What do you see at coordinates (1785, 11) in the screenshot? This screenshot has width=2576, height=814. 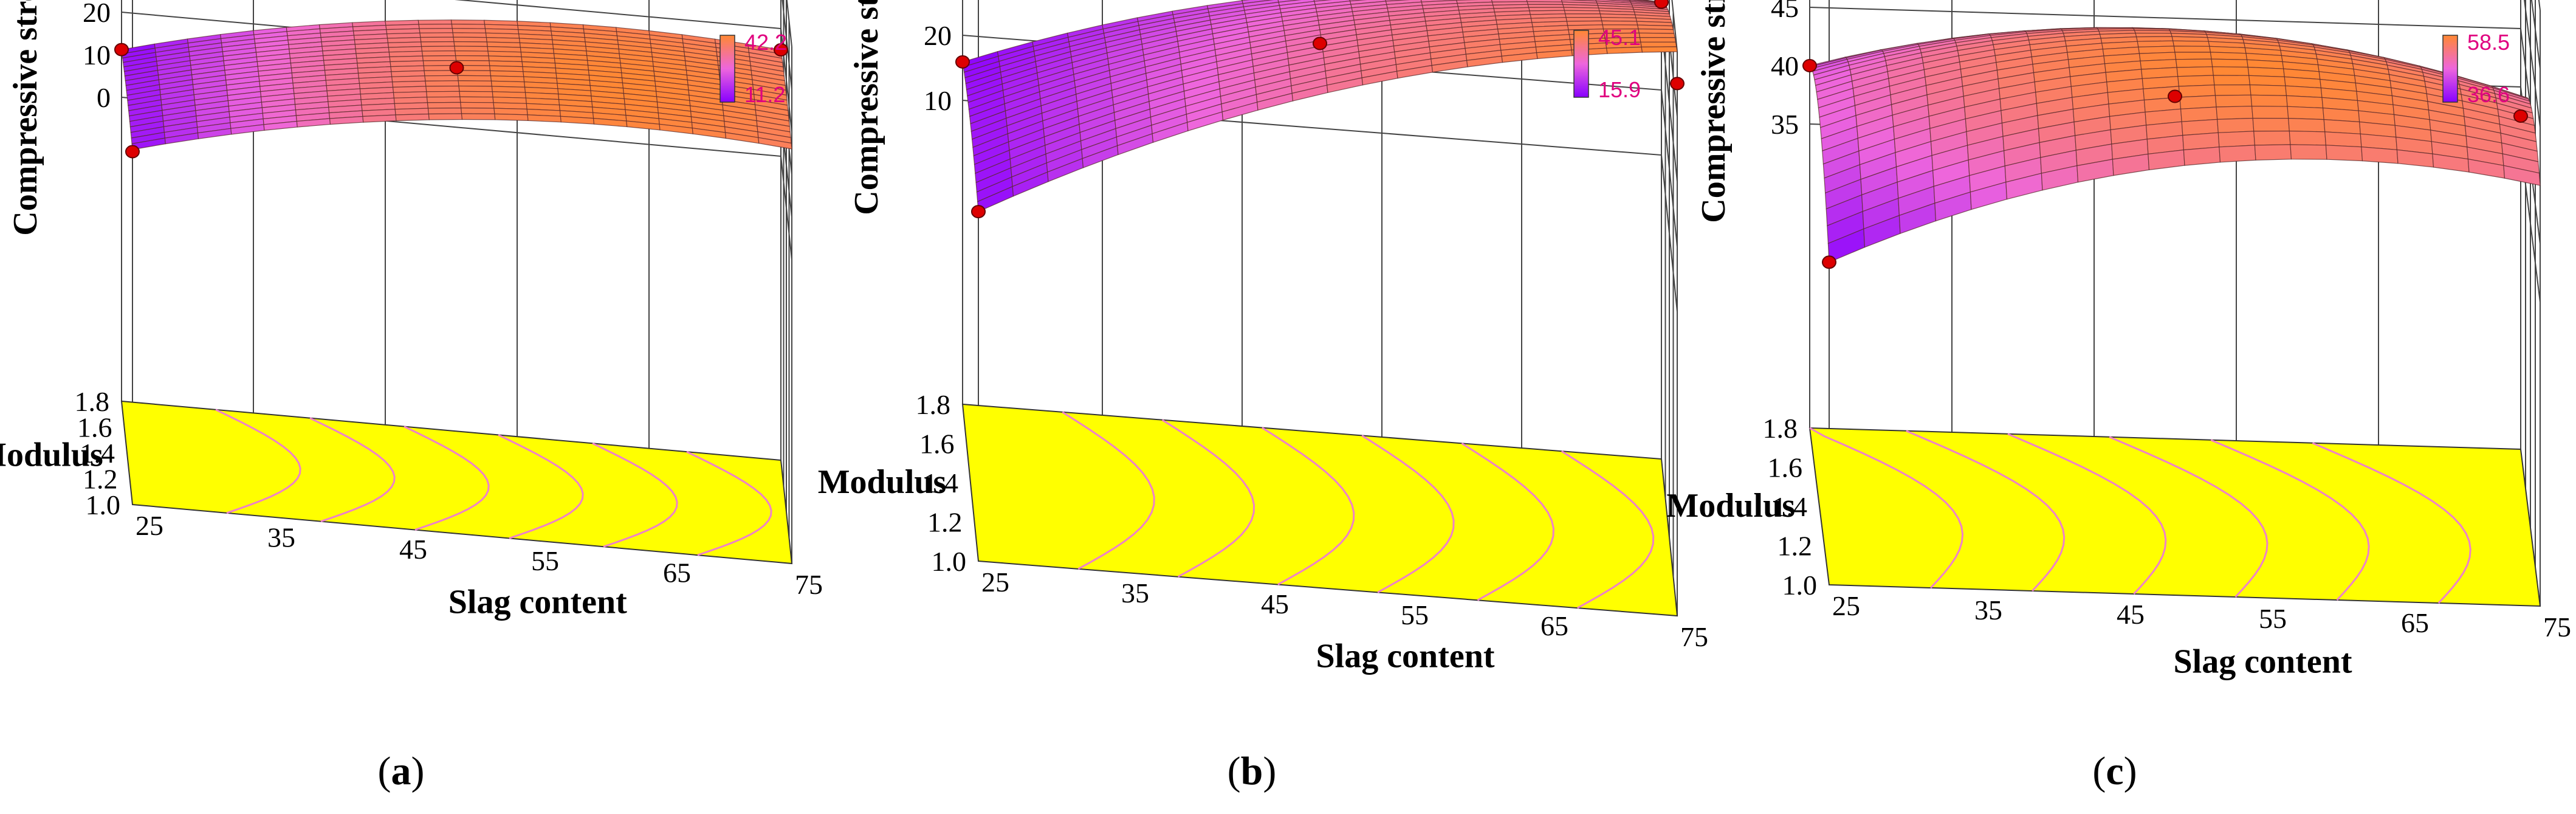 I see `z-tick-label: 45` at bounding box center [1785, 11].